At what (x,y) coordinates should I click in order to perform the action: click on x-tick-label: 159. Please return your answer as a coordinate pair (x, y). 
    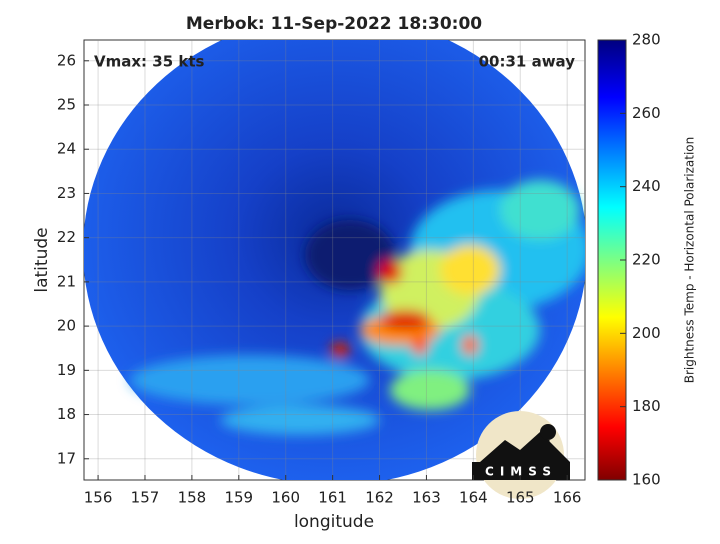
    Looking at the image, I should click on (238, 498).